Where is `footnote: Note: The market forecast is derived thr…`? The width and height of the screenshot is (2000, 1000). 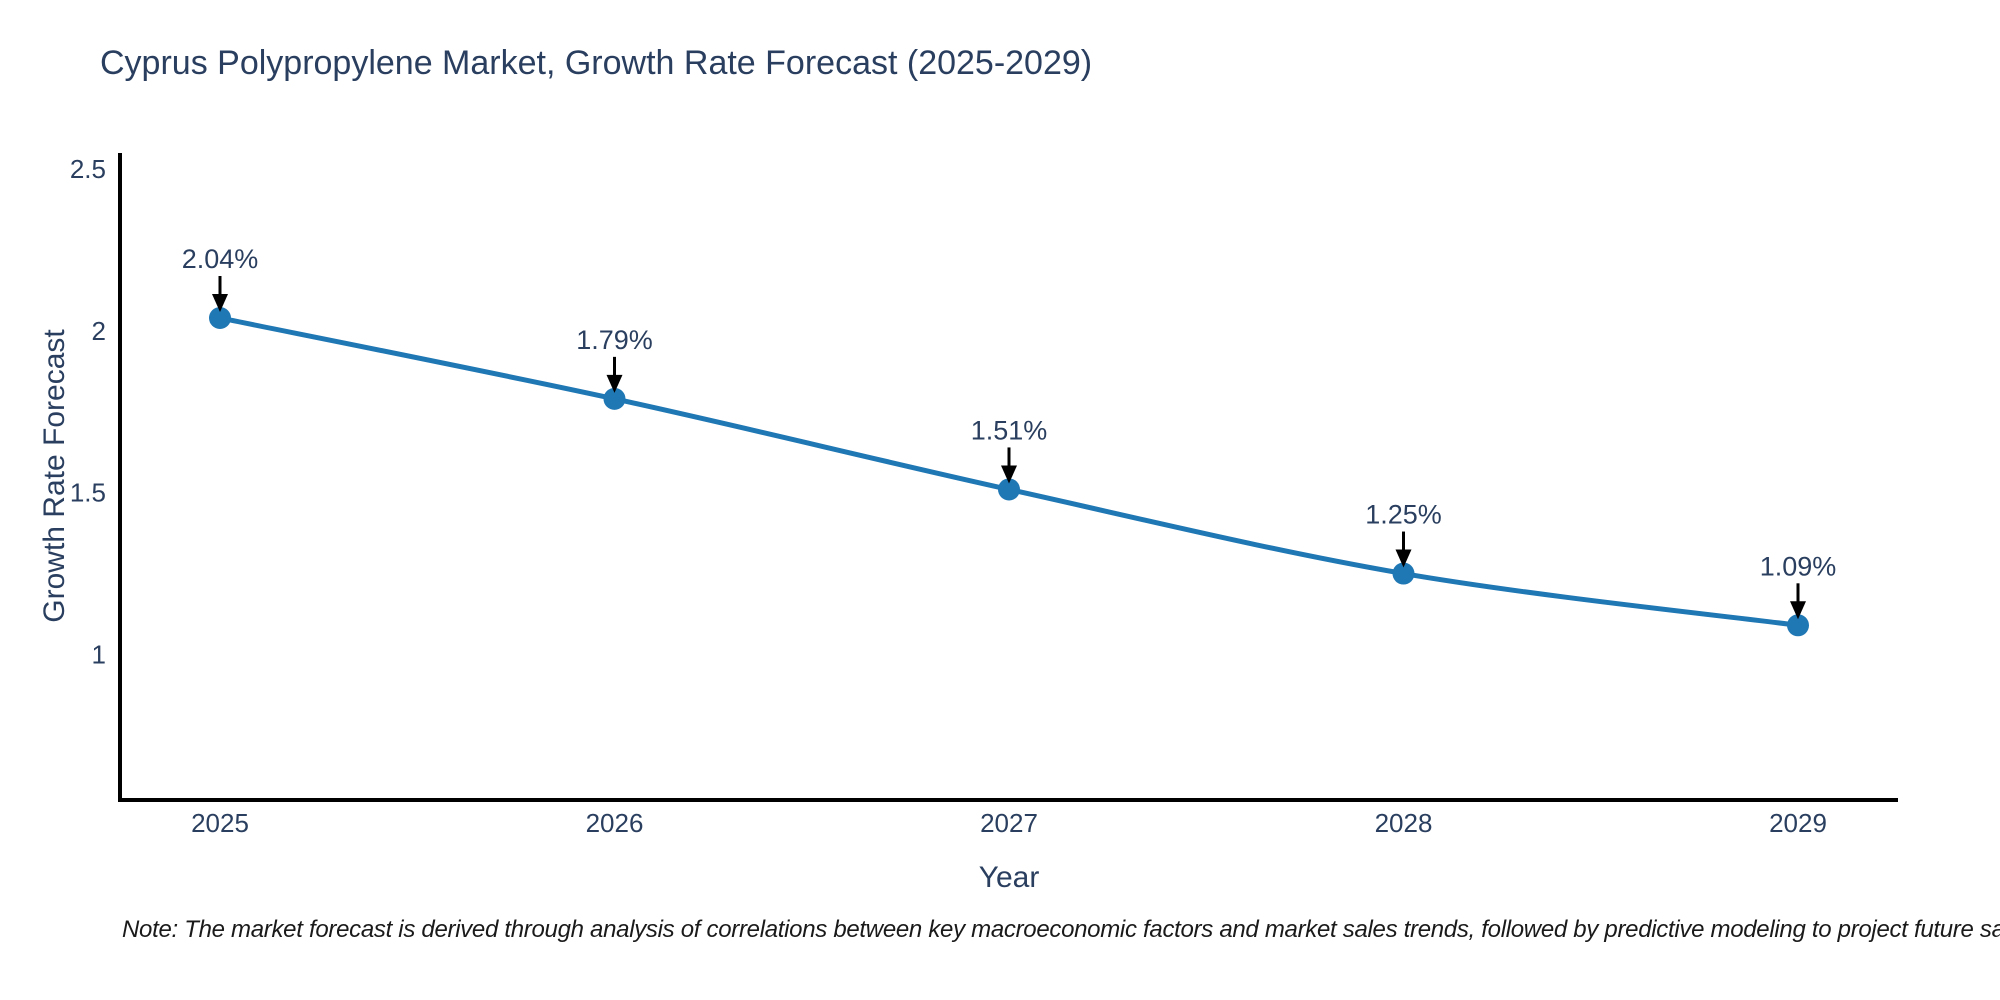 footnote: Note: The market forecast is derived thr… is located at coordinates (1061, 929).